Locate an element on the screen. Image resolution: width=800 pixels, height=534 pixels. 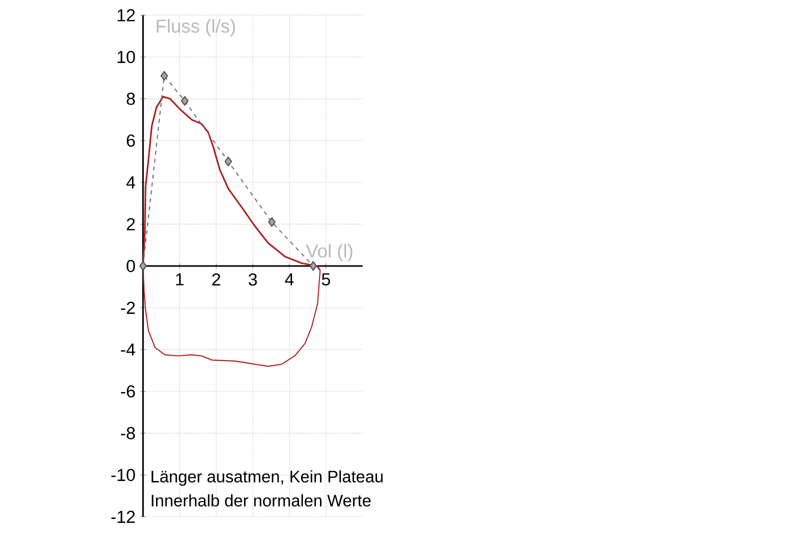
y-tick-label: -2 is located at coordinates (127, 308).